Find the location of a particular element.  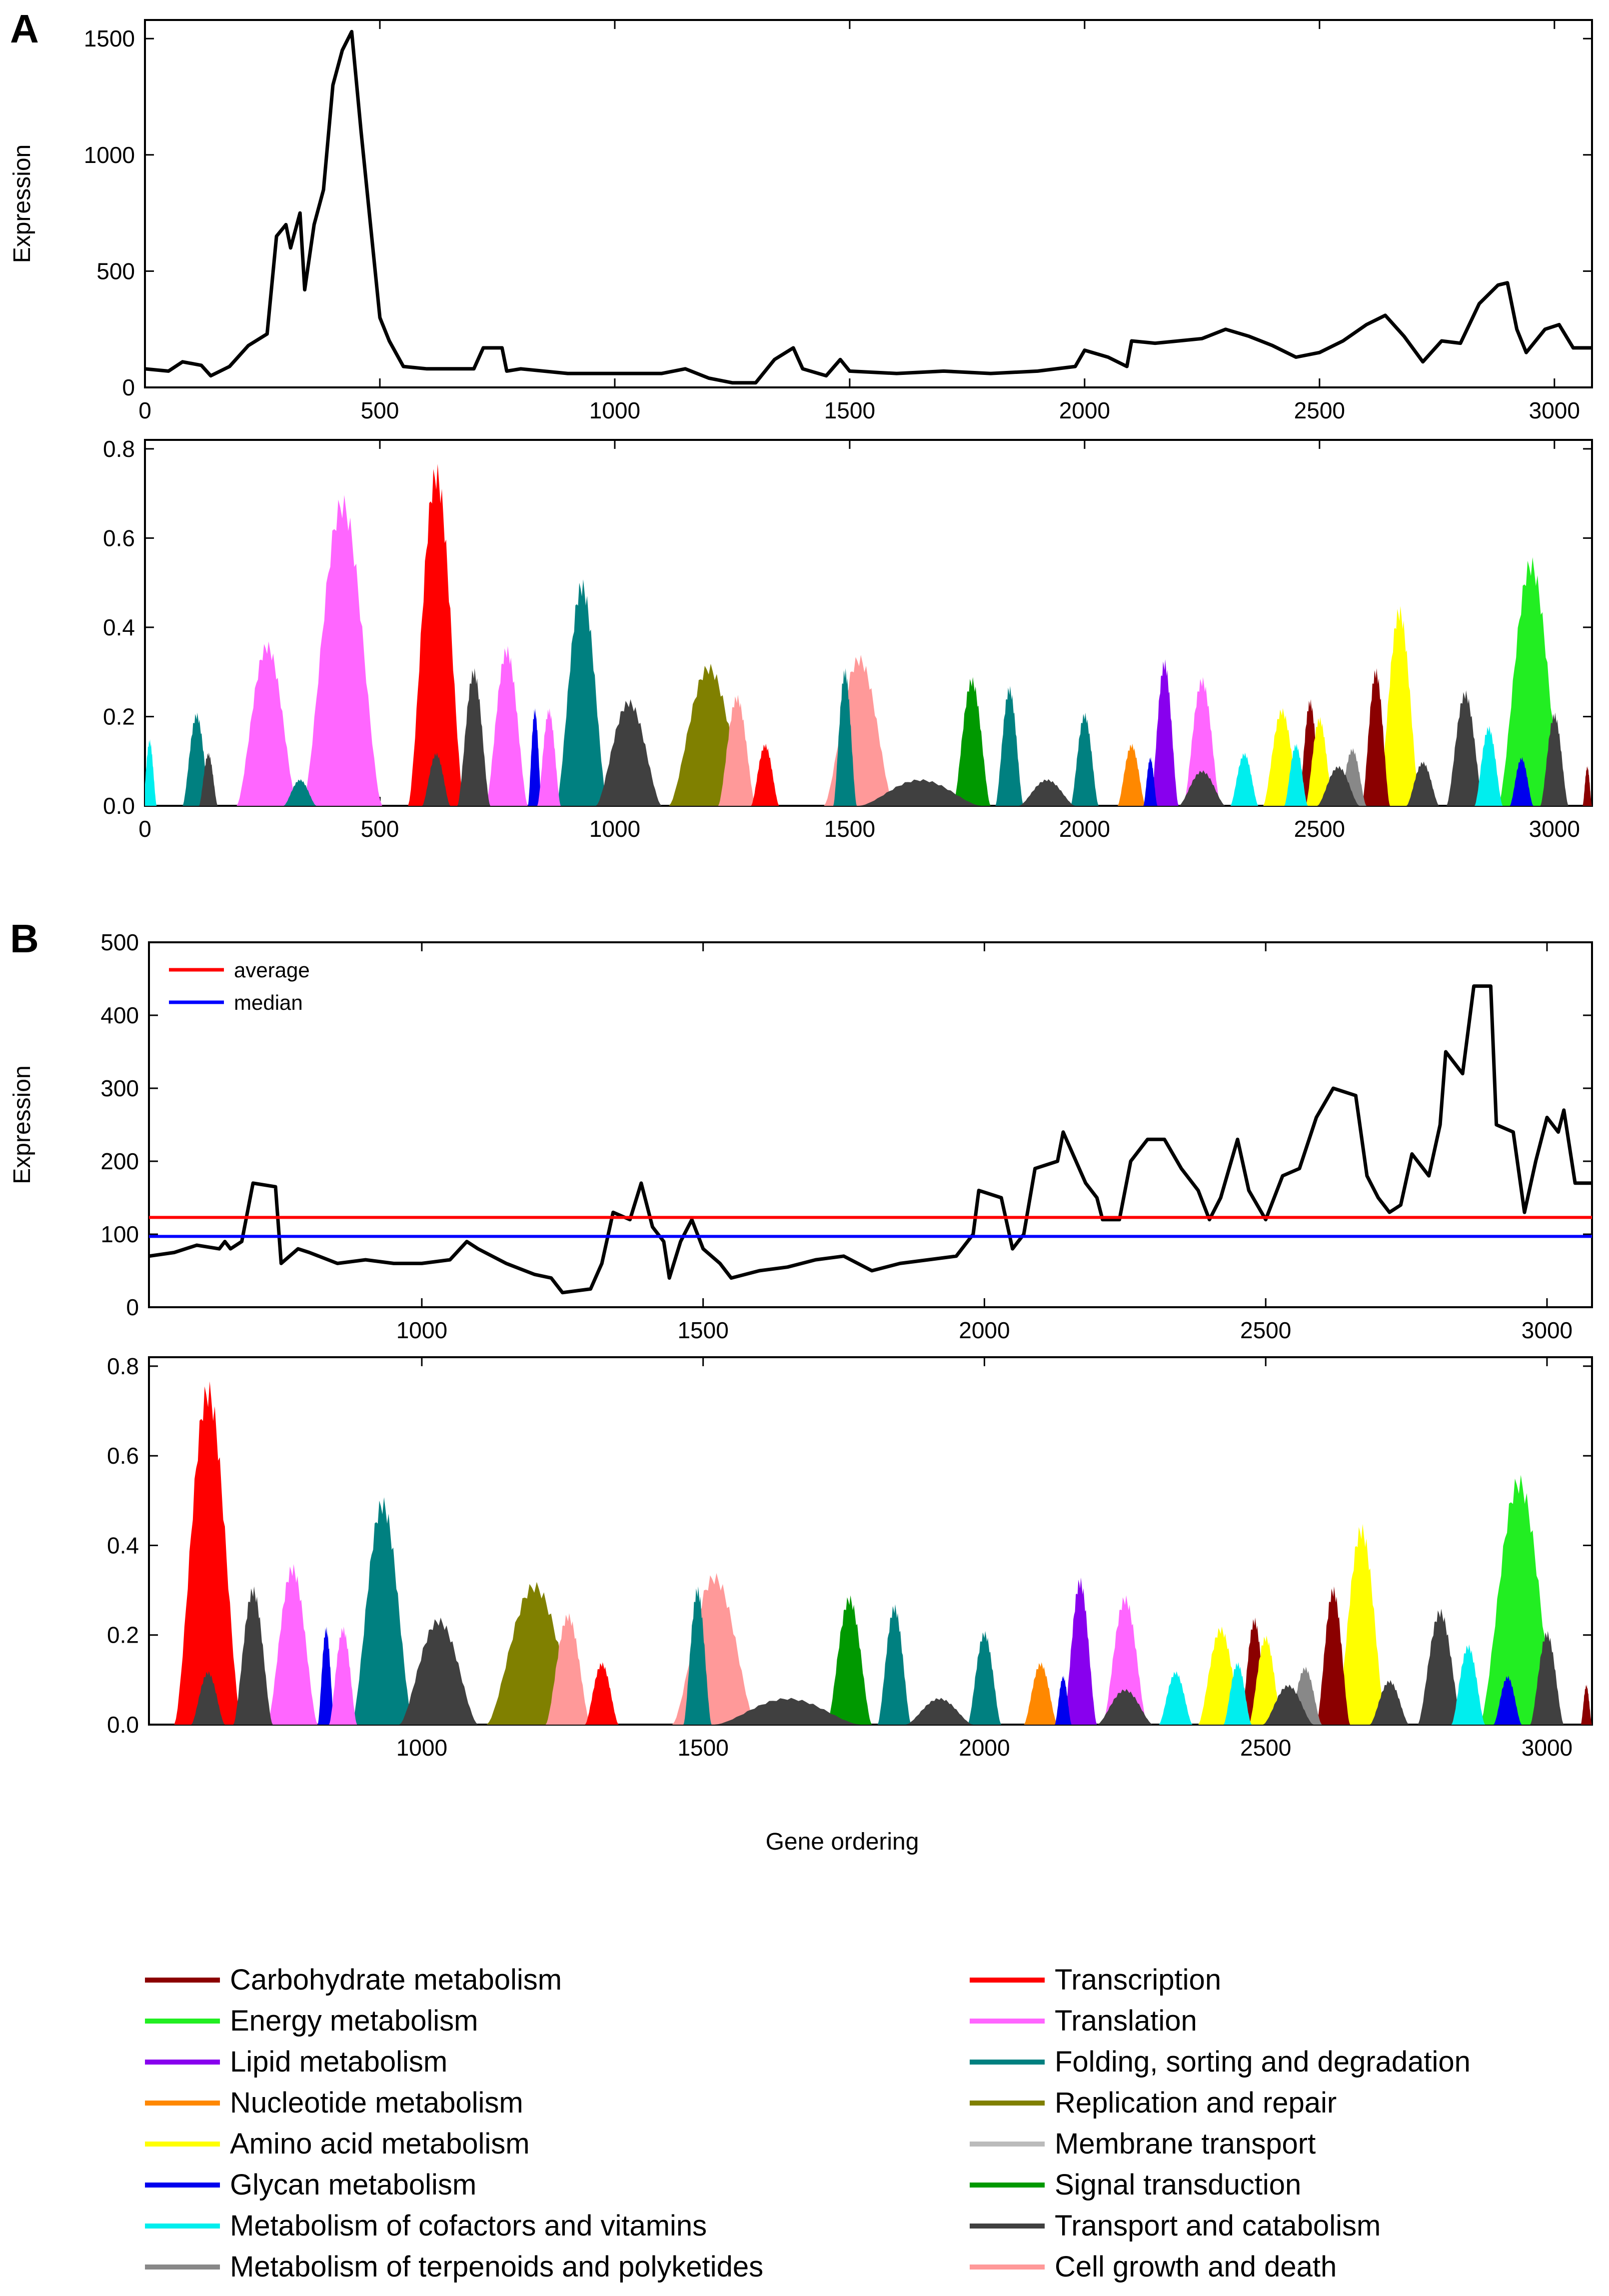

legend-label: Membrane transport is located at coordinates (1185, 2144).